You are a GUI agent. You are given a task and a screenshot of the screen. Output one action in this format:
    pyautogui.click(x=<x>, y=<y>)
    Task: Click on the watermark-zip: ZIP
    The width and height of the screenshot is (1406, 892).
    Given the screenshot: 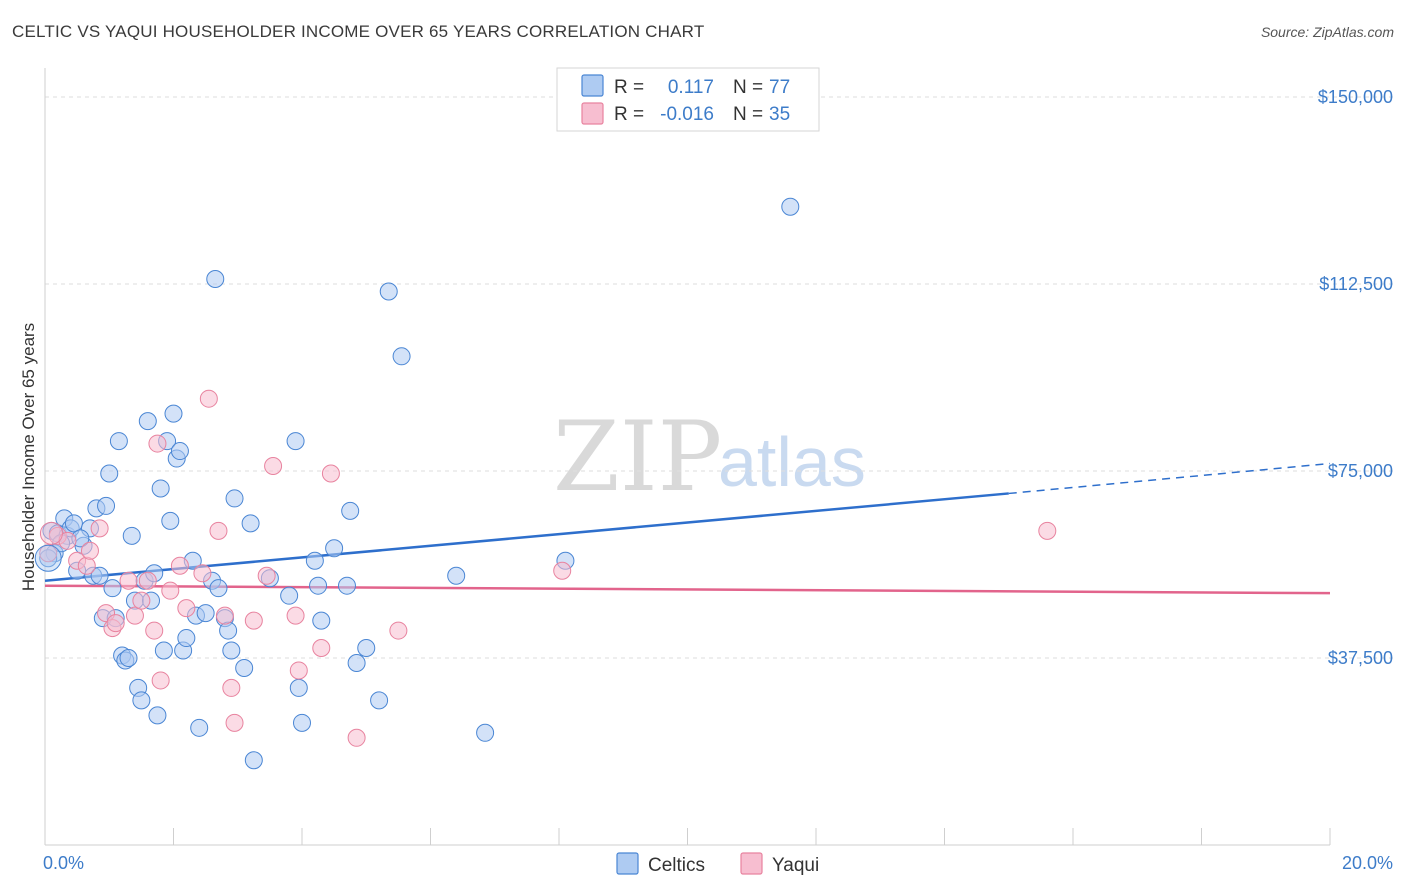 What is the action you would take?
    pyautogui.click(x=637, y=457)
    